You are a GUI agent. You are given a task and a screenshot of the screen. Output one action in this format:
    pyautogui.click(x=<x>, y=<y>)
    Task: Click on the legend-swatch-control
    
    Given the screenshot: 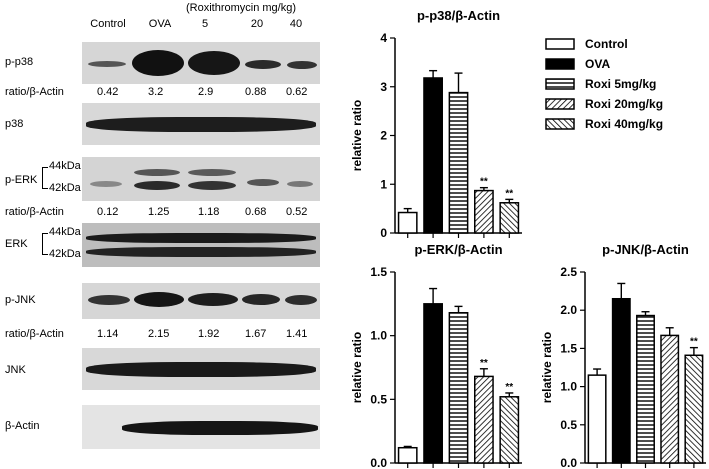 What is the action you would take?
    pyautogui.click(x=560, y=44)
    